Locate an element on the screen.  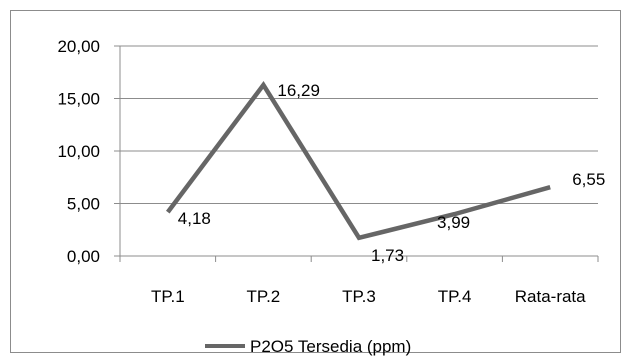
x-tick-label: TP.1 is located at coordinates (168, 296).